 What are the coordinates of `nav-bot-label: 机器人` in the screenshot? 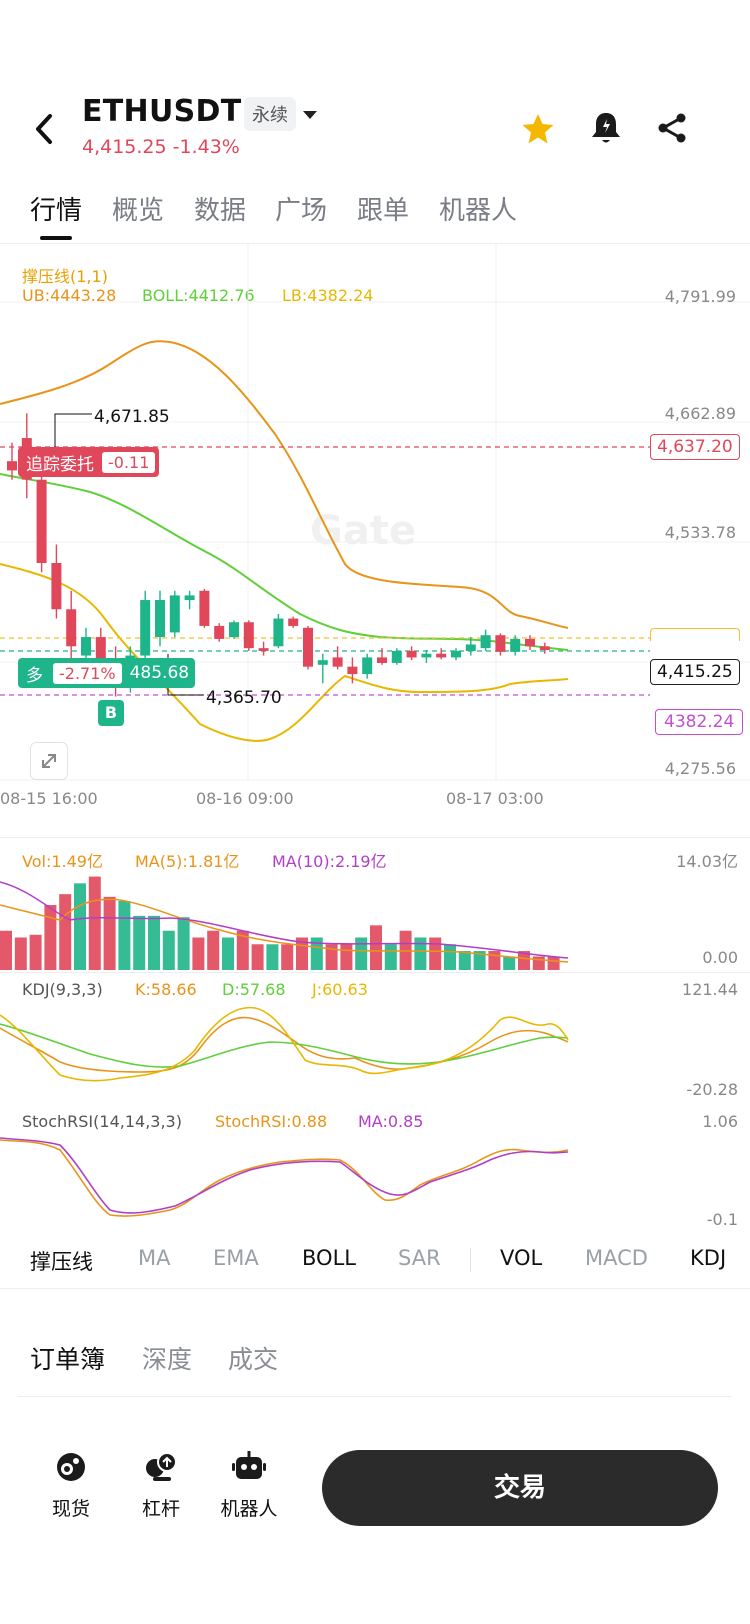 It's located at (249, 1509).